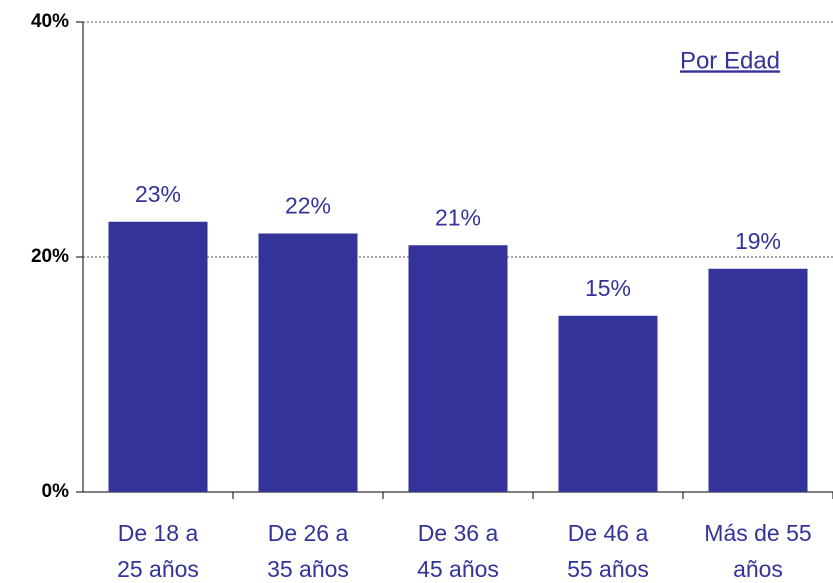  Describe the element at coordinates (50, 256) in the screenshot. I see `y-tick-label: 20%` at that location.